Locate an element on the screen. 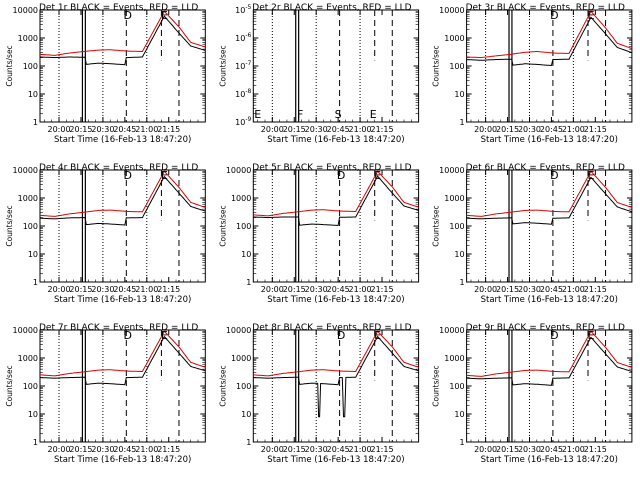 Image resolution: width=640 pixels, height=480 pixels. panel-title: Det 2r BLACK = Events, RED = LLD is located at coordinates (331, 8).